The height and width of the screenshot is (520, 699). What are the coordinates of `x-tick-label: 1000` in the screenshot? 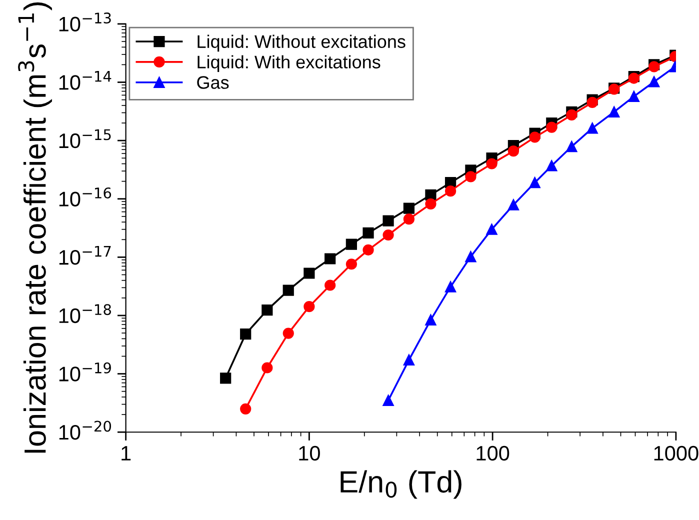 It's located at (676, 453).